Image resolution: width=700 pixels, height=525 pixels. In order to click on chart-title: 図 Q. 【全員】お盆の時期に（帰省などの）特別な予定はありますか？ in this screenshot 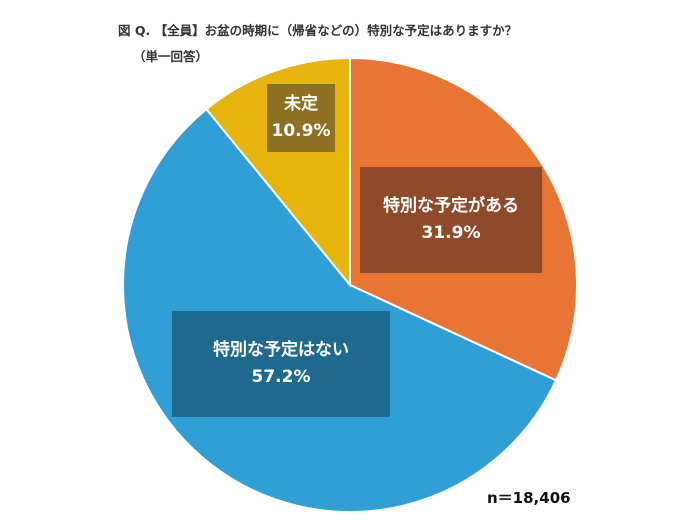, I will do `click(318, 30)`.